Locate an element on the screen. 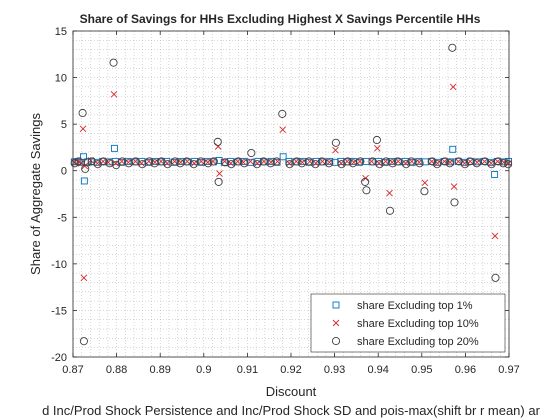  legend-markers is located at coordinates (336, 323).